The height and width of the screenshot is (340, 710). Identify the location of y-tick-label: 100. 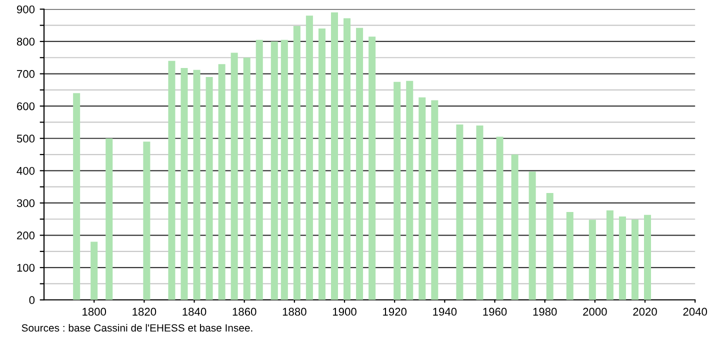
(26, 268).